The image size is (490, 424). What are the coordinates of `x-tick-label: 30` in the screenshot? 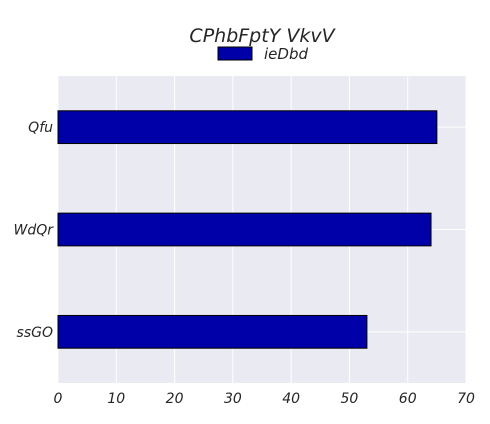 It's located at (233, 399).